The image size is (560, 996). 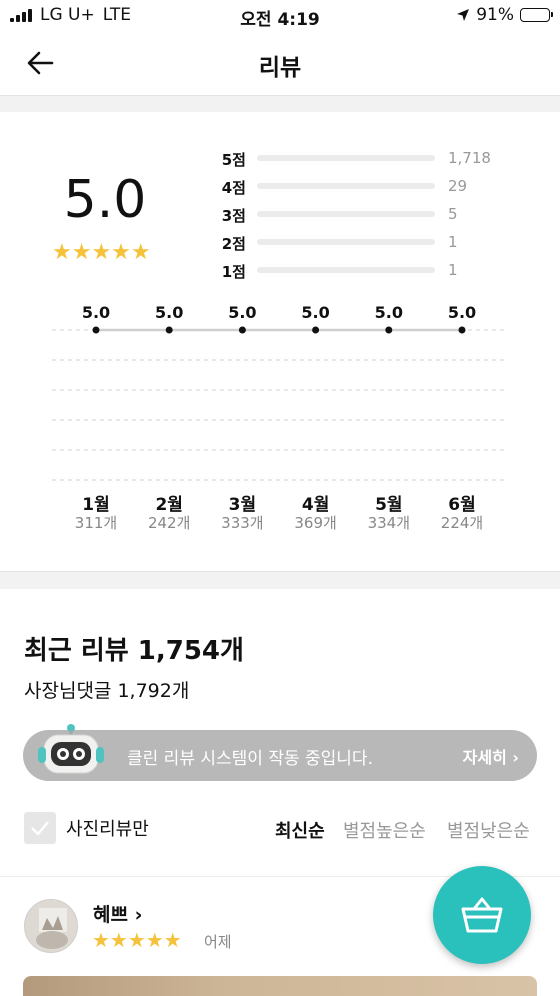 What do you see at coordinates (41, 63) in the screenshot?
I see `back-arrow-icon` at bounding box center [41, 63].